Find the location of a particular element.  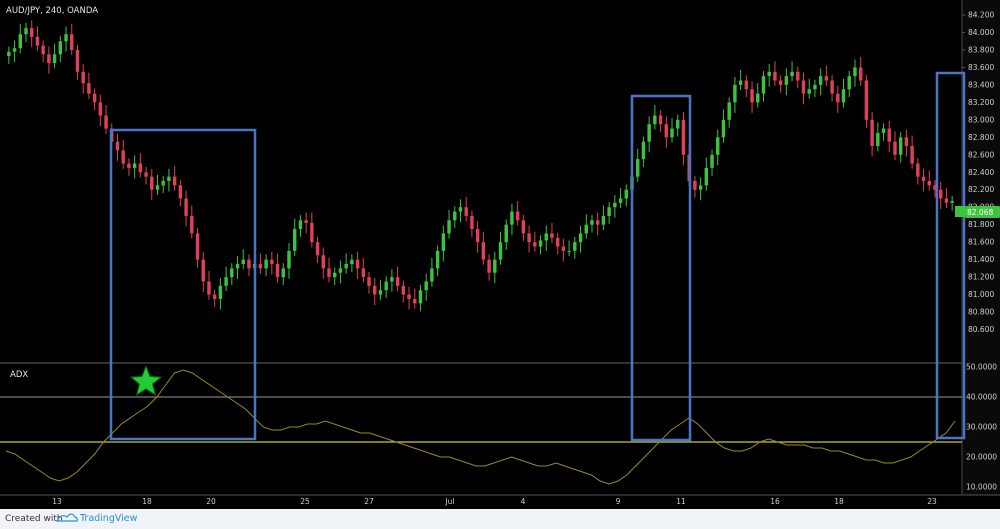

time-tick-label: 16 is located at coordinates (775, 501).